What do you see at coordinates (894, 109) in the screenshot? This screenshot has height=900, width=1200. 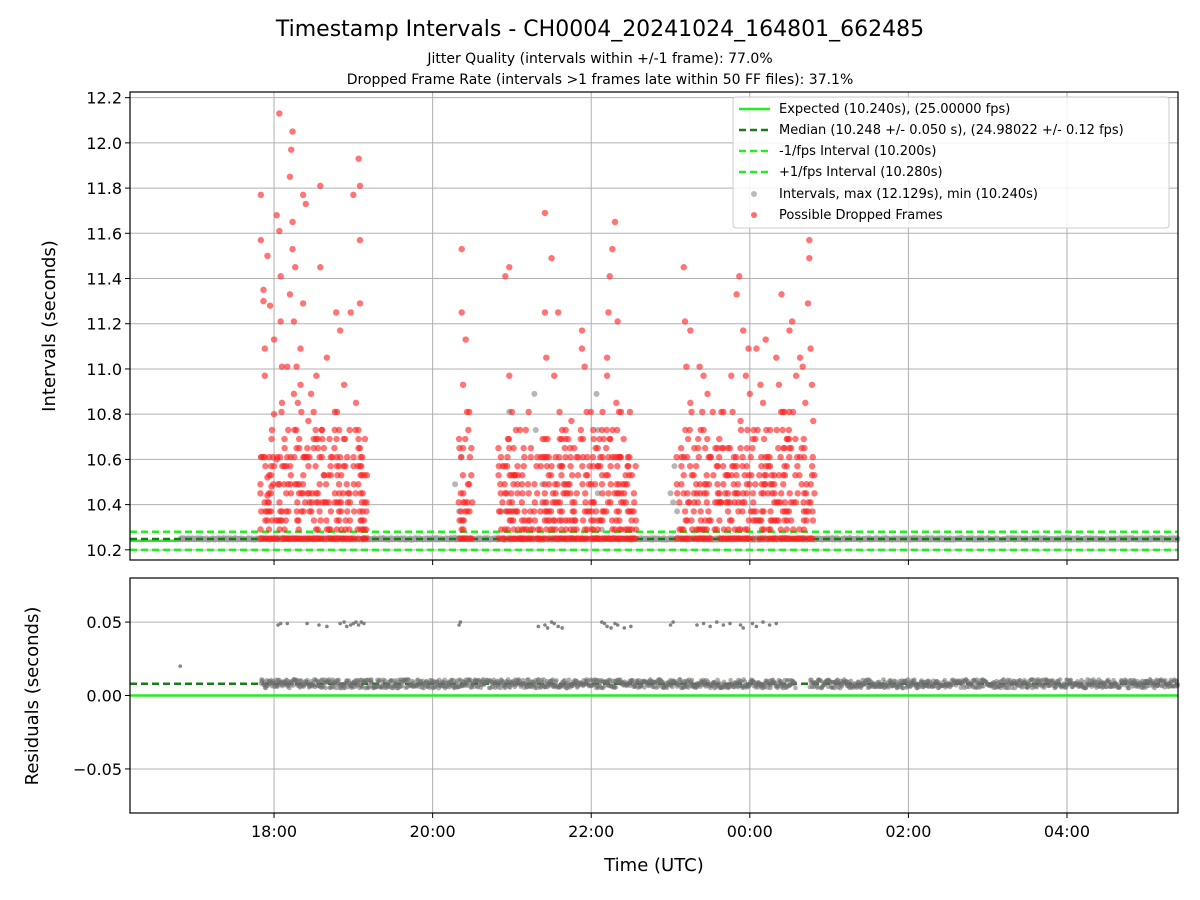 I see `legend-expected-label: Expected (10.240s), (25.00000 fps)` at bounding box center [894, 109].